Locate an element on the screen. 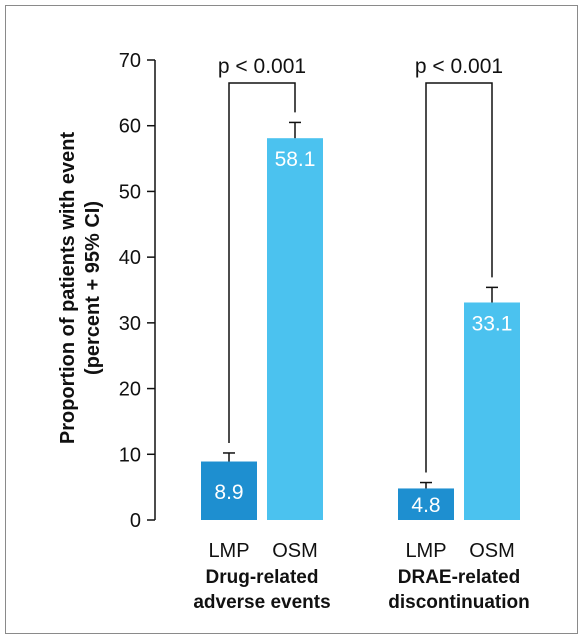 The width and height of the screenshot is (583, 639). y-tick-label: 20 is located at coordinates (130, 390).